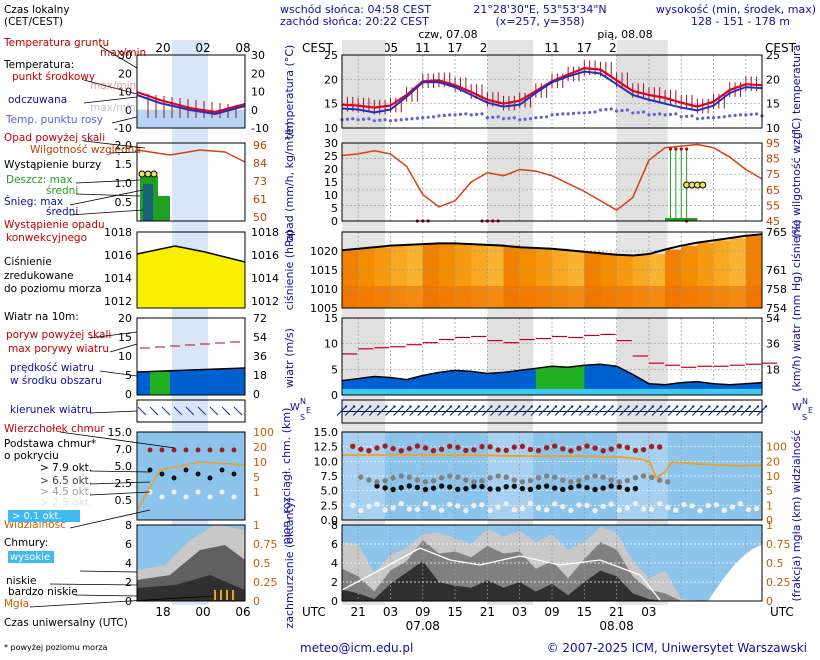  What do you see at coordinates (810, 410) in the screenshot?
I see `dir-e-r: E` at bounding box center [810, 410].